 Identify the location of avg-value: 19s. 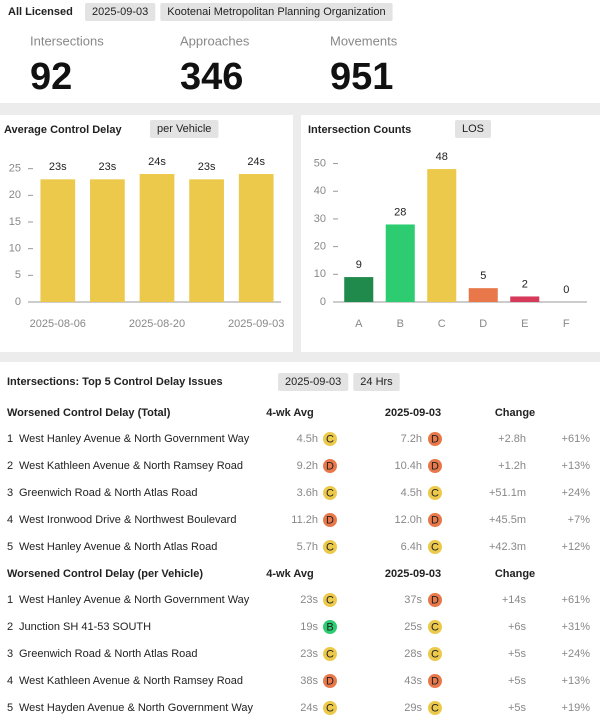
(309, 627).